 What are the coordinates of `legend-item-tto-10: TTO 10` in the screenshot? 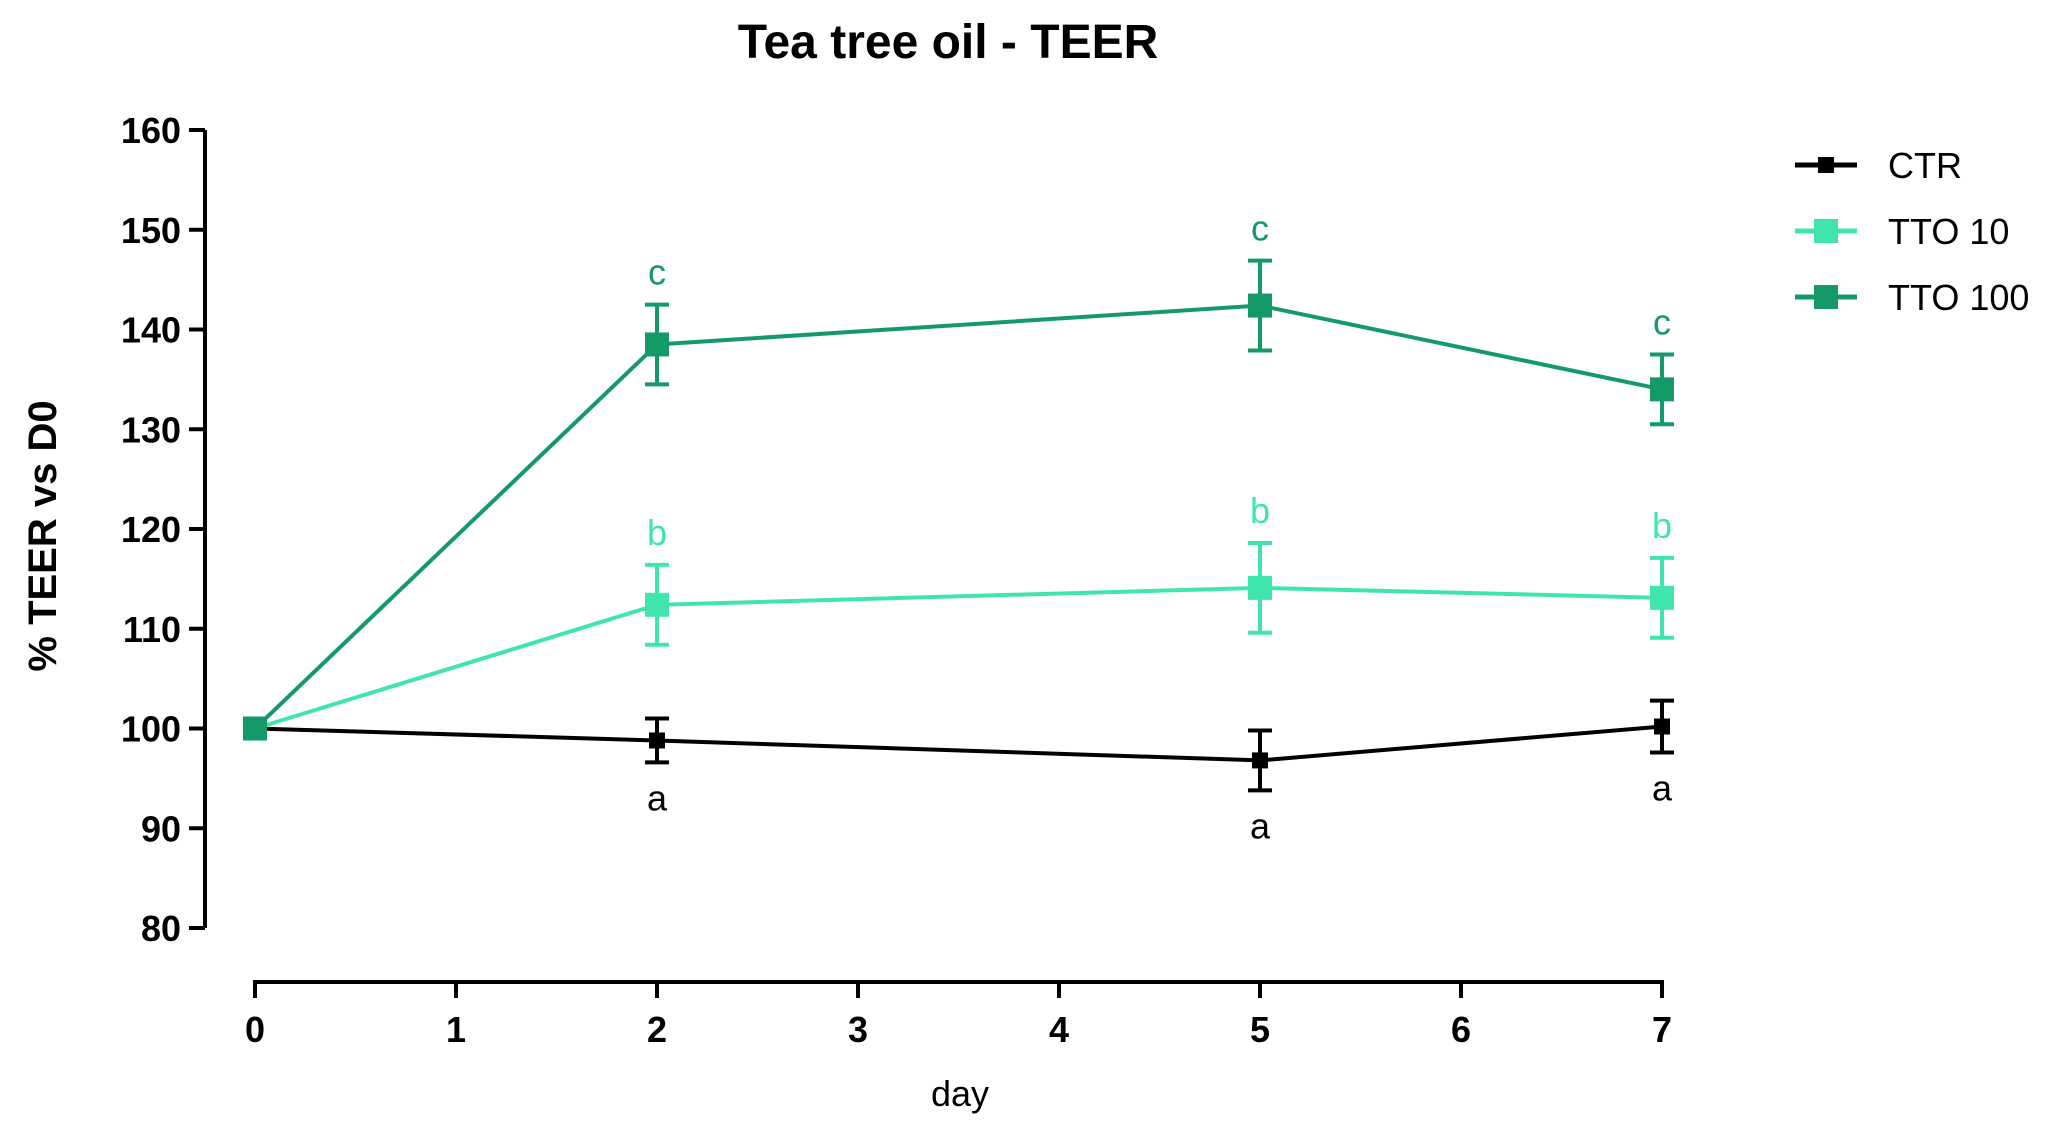 It's located at (1902, 231).